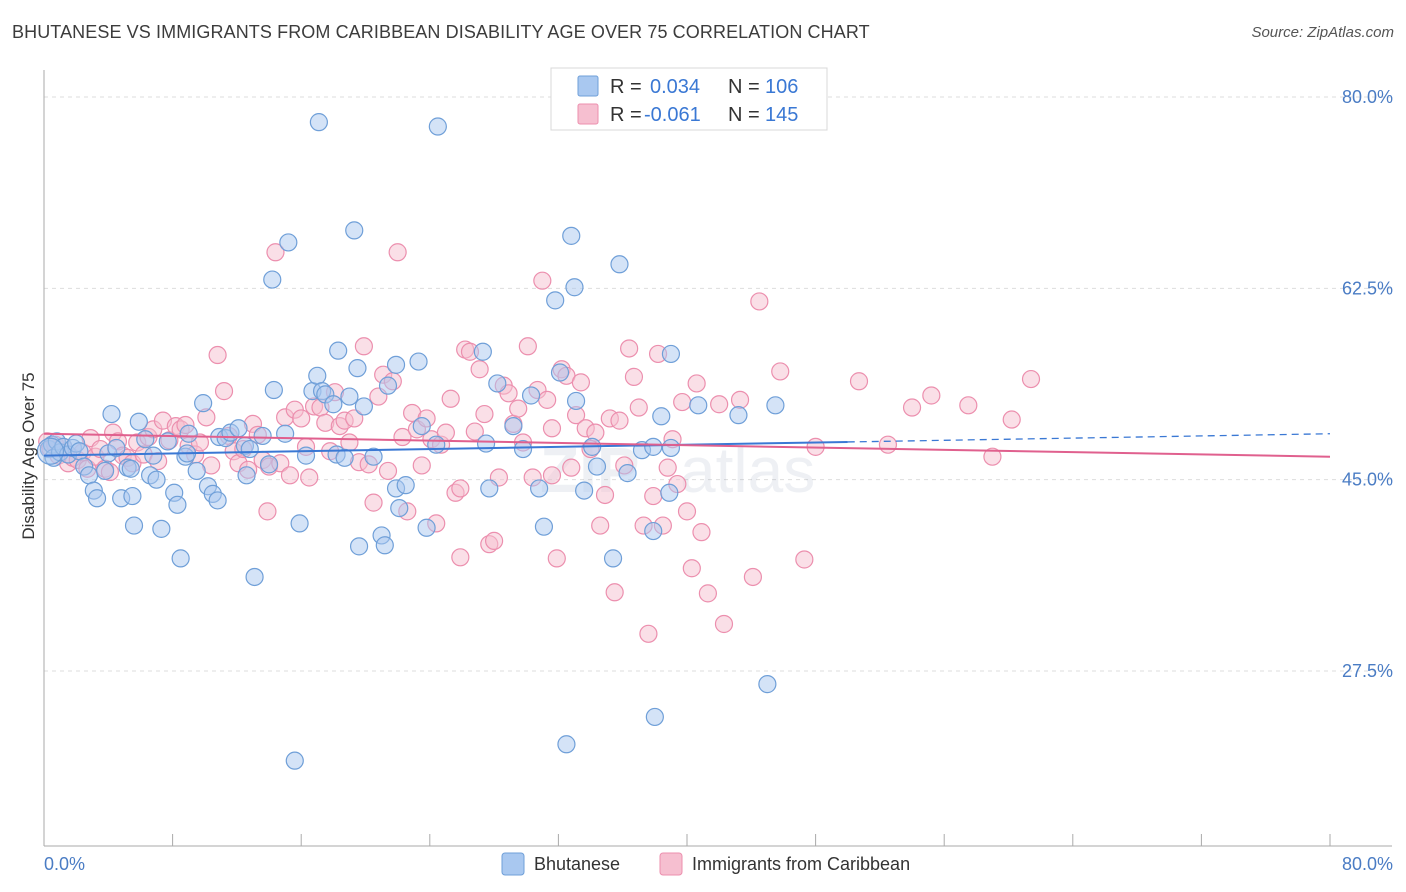  What do you see at coordinates (588, 114) in the screenshot?
I see `legend-swatch-pink` at bounding box center [588, 114].